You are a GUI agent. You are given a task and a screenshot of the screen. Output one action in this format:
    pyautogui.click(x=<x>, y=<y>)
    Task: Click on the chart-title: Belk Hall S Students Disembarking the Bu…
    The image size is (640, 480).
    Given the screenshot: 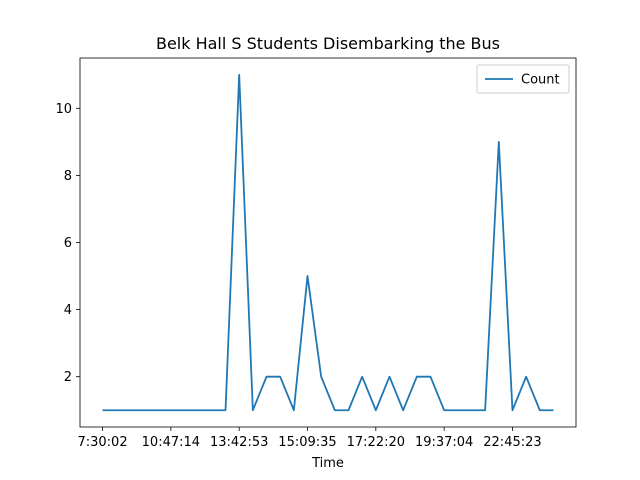 What is the action you would take?
    pyautogui.click(x=328, y=43)
    